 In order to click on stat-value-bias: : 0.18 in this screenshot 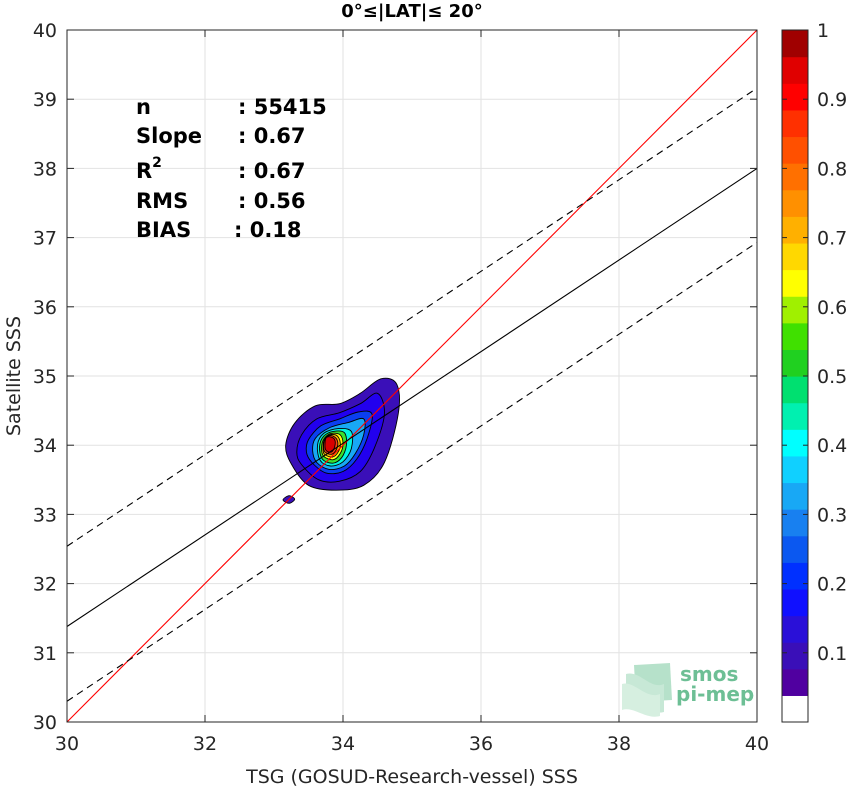, I will do `click(268, 230)`.